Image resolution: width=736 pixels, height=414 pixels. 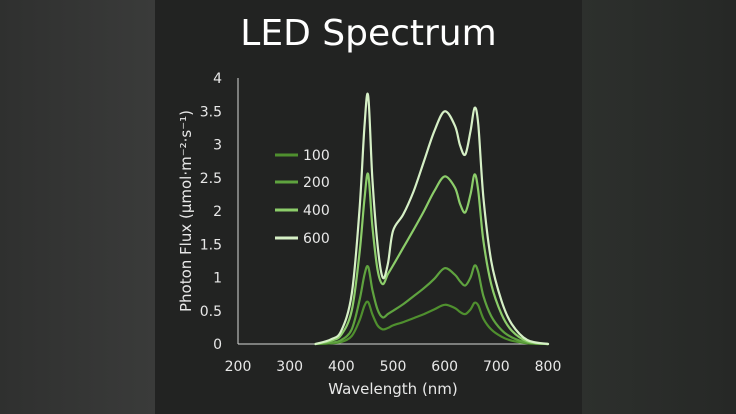 What do you see at coordinates (186, 211) in the screenshot?
I see `y-axis-label: Photon Flux (µmol·m⁻²·s⁻¹)` at bounding box center [186, 211].